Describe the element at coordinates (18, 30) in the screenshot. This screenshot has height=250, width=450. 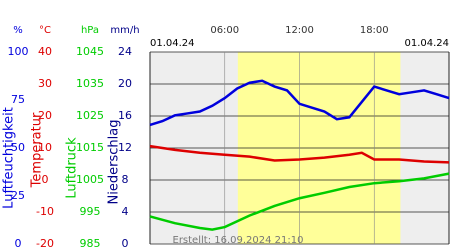
I see `axis-unit: %` at that location.